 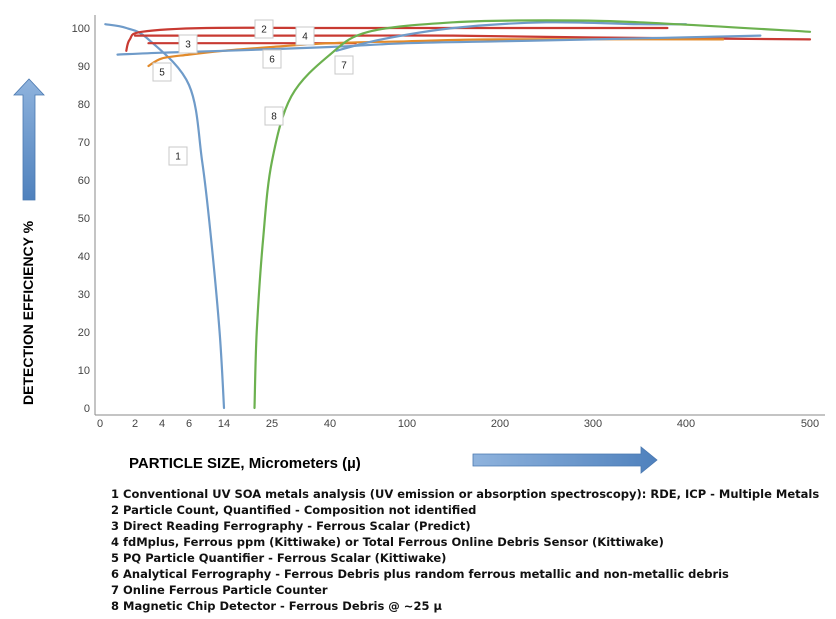 What do you see at coordinates (84, 105) in the screenshot?
I see `y-tick-label: 80` at bounding box center [84, 105].